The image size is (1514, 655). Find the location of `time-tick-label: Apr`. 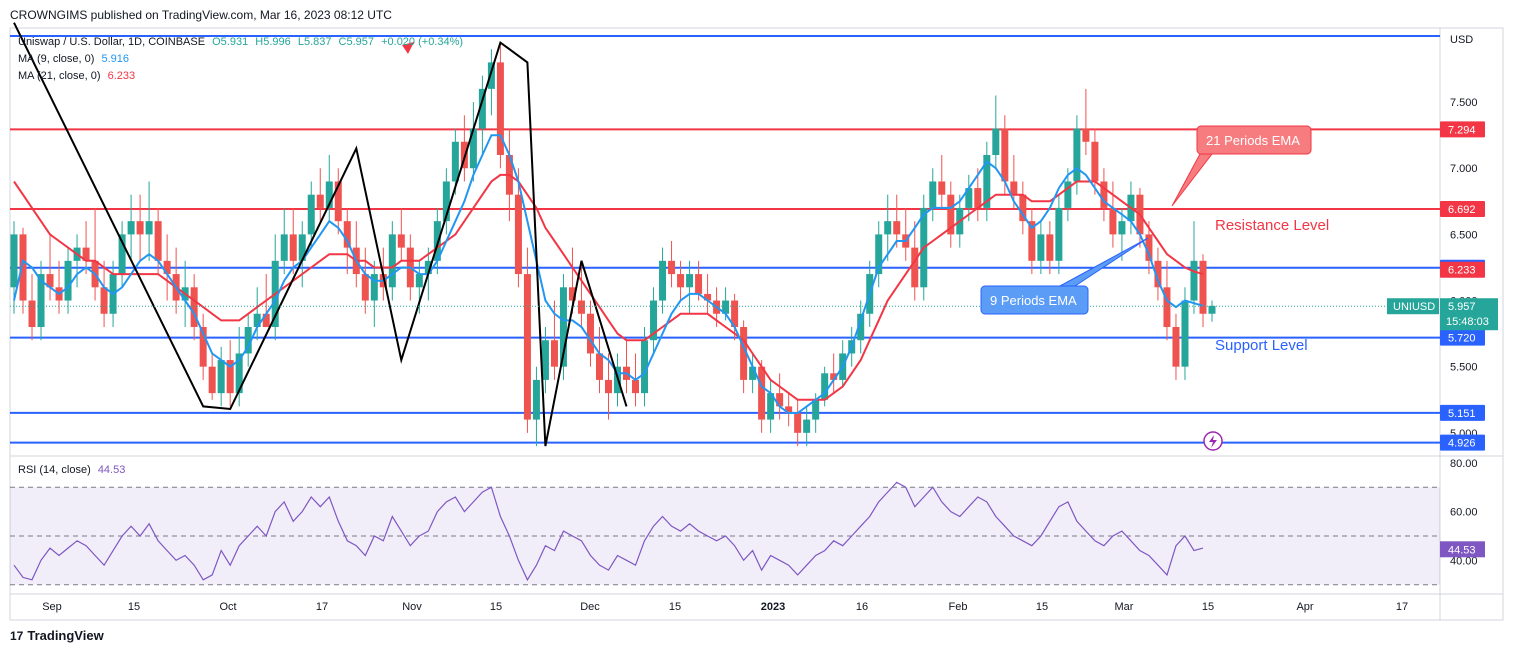

time-tick-label: Apr is located at coordinates (1304, 607).